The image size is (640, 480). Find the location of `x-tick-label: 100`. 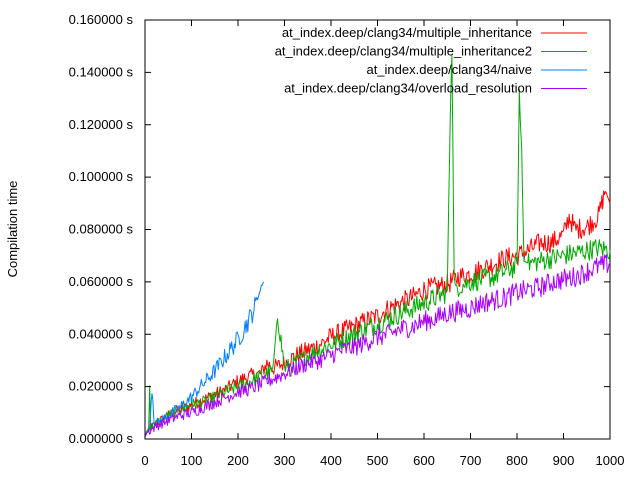

x-tick-label: 100 is located at coordinates (192, 460).